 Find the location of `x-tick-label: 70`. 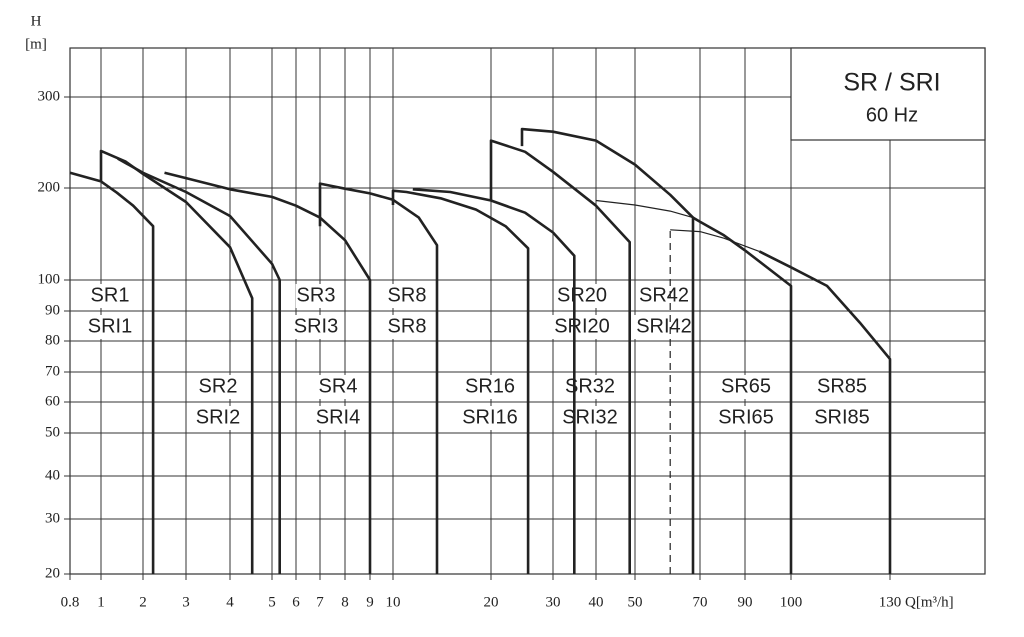

x-tick-label: 70 is located at coordinates (700, 602).